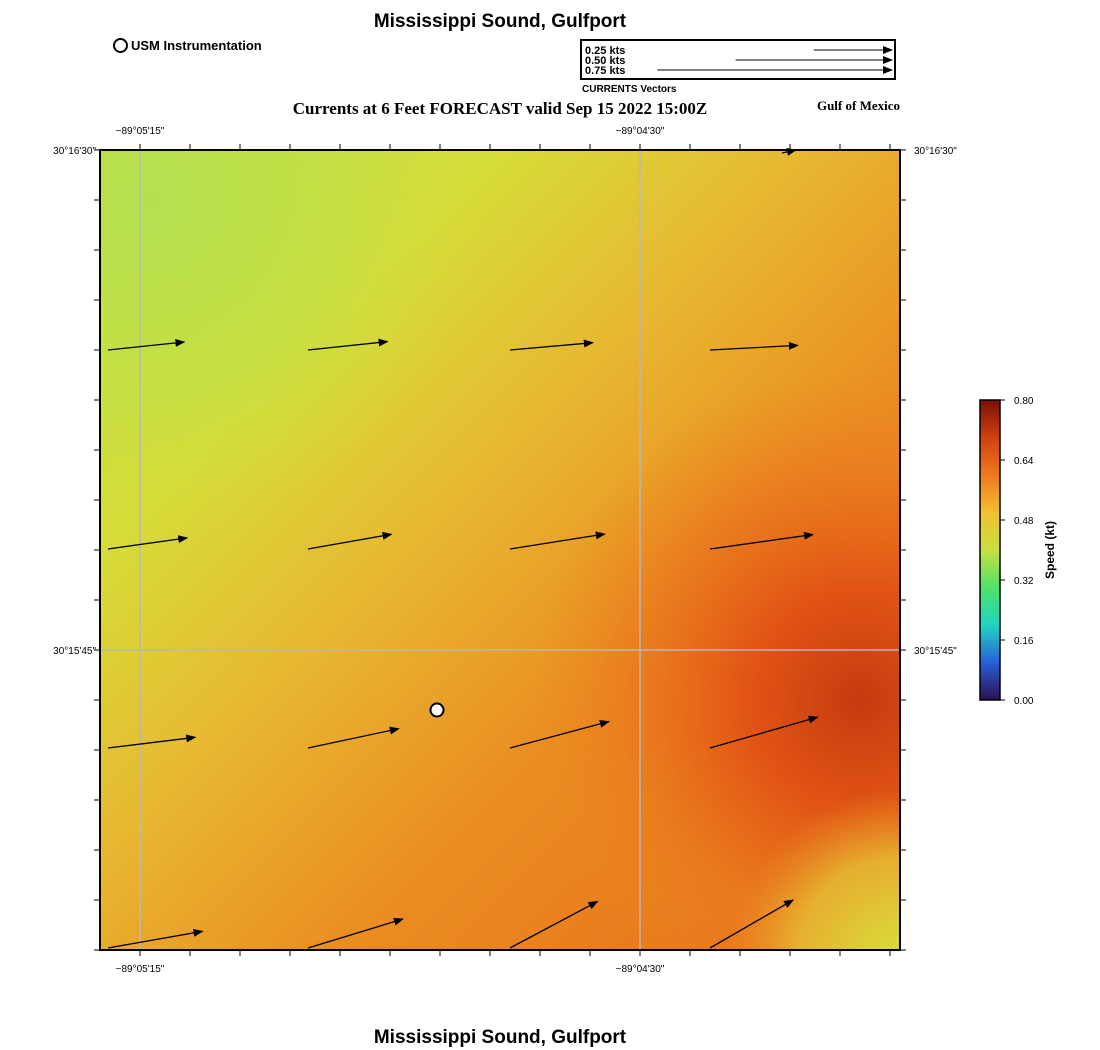 The height and width of the screenshot is (1050, 1100). I want to click on lon-tick-bottom-1: −89°05'15", so click(140, 969).